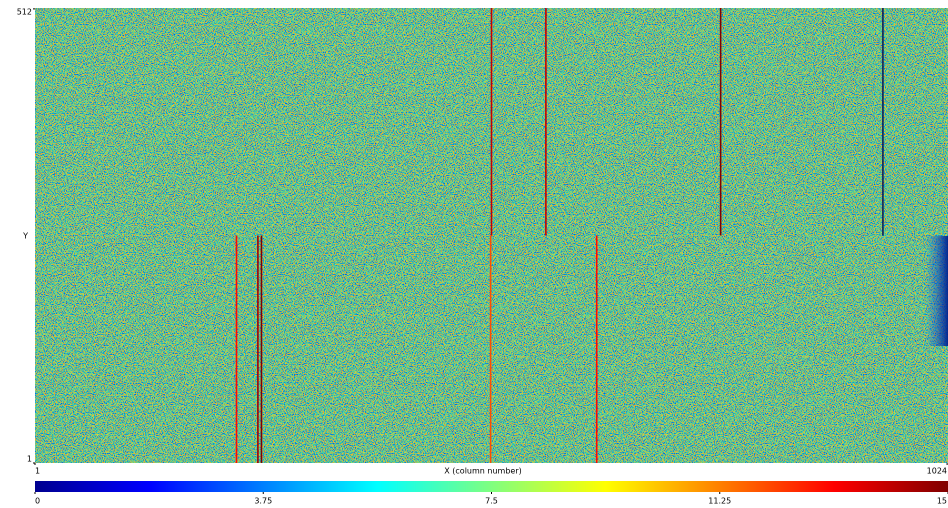 The width and height of the screenshot is (948, 508). What do you see at coordinates (491, 486) in the screenshot?
I see `colorbar` at bounding box center [491, 486].